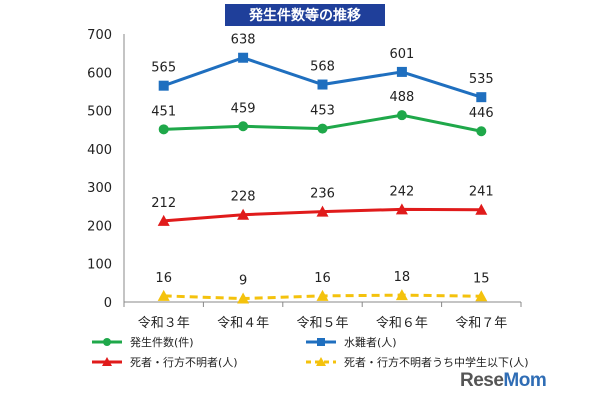 Image resolution: width=610 pixels, height=400 pixels. What do you see at coordinates (108, 303) in the screenshot?
I see `y-tick-label: 0` at bounding box center [108, 303].